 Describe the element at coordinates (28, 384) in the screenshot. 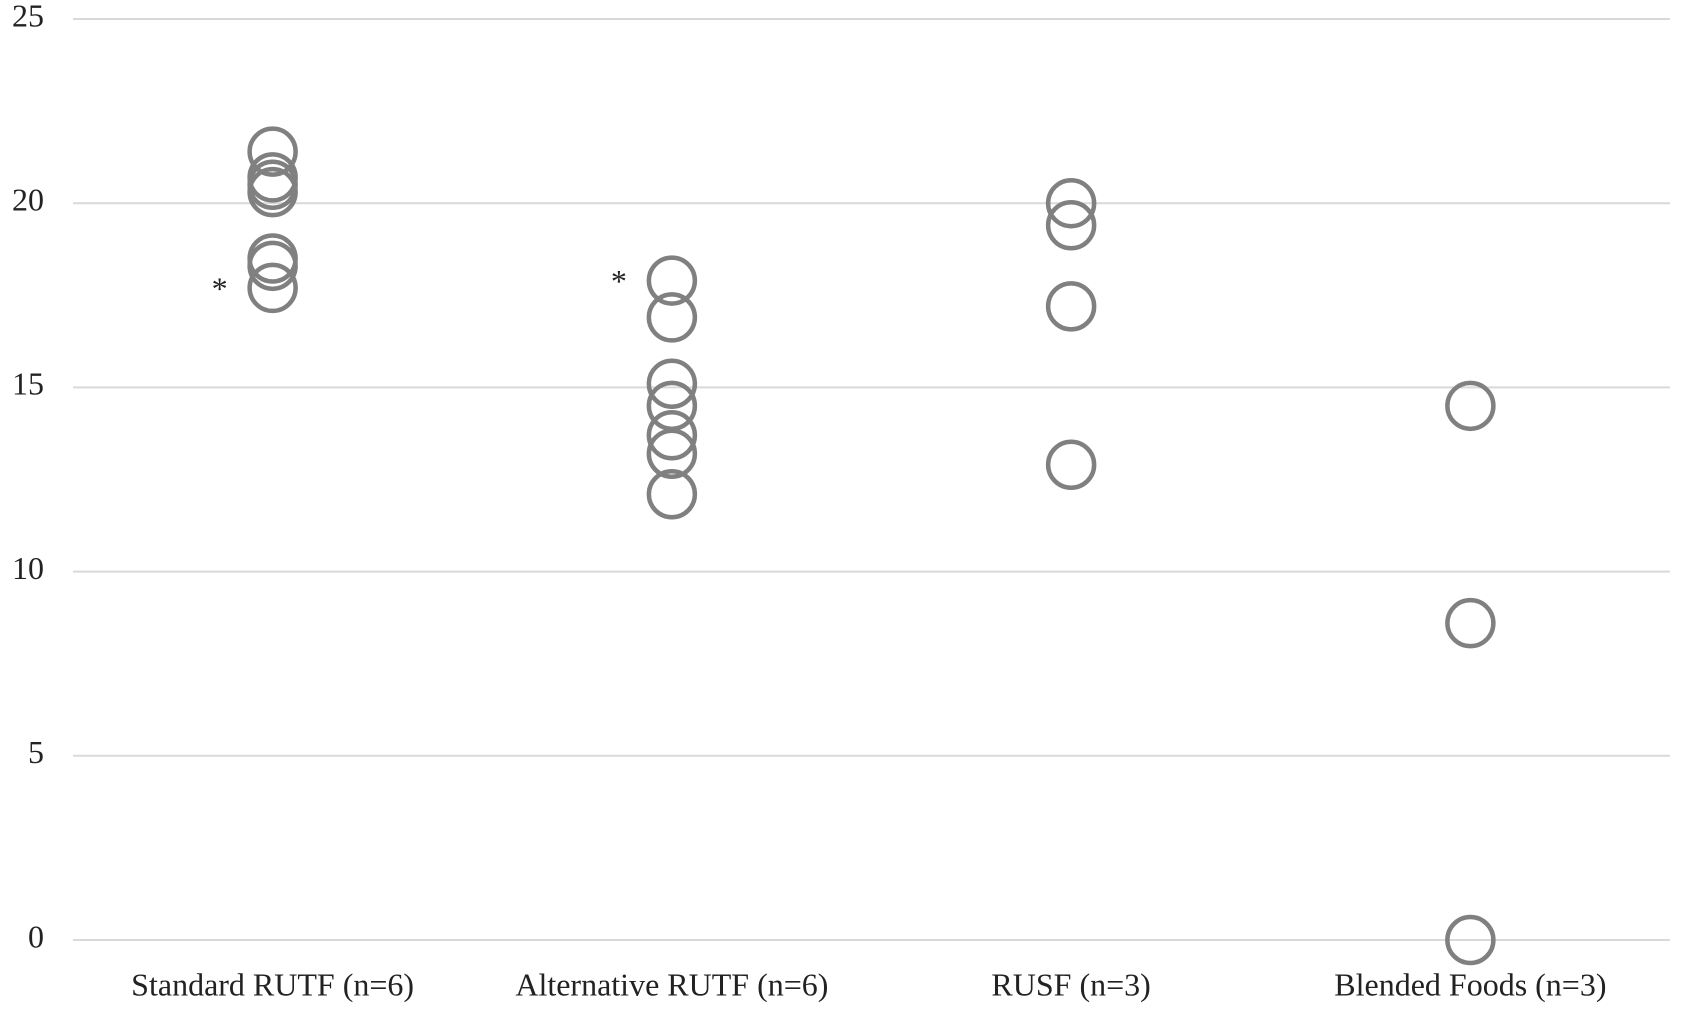

I see `y-tick-label: 15` at that location.